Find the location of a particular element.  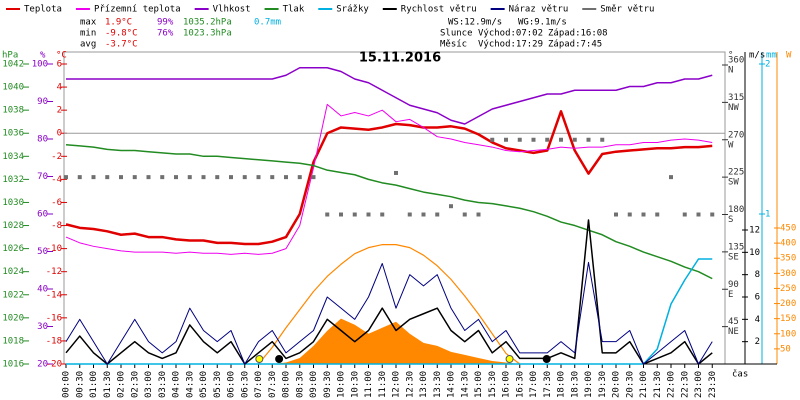

y-tick-label: 1034 is located at coordinates (13, 157).